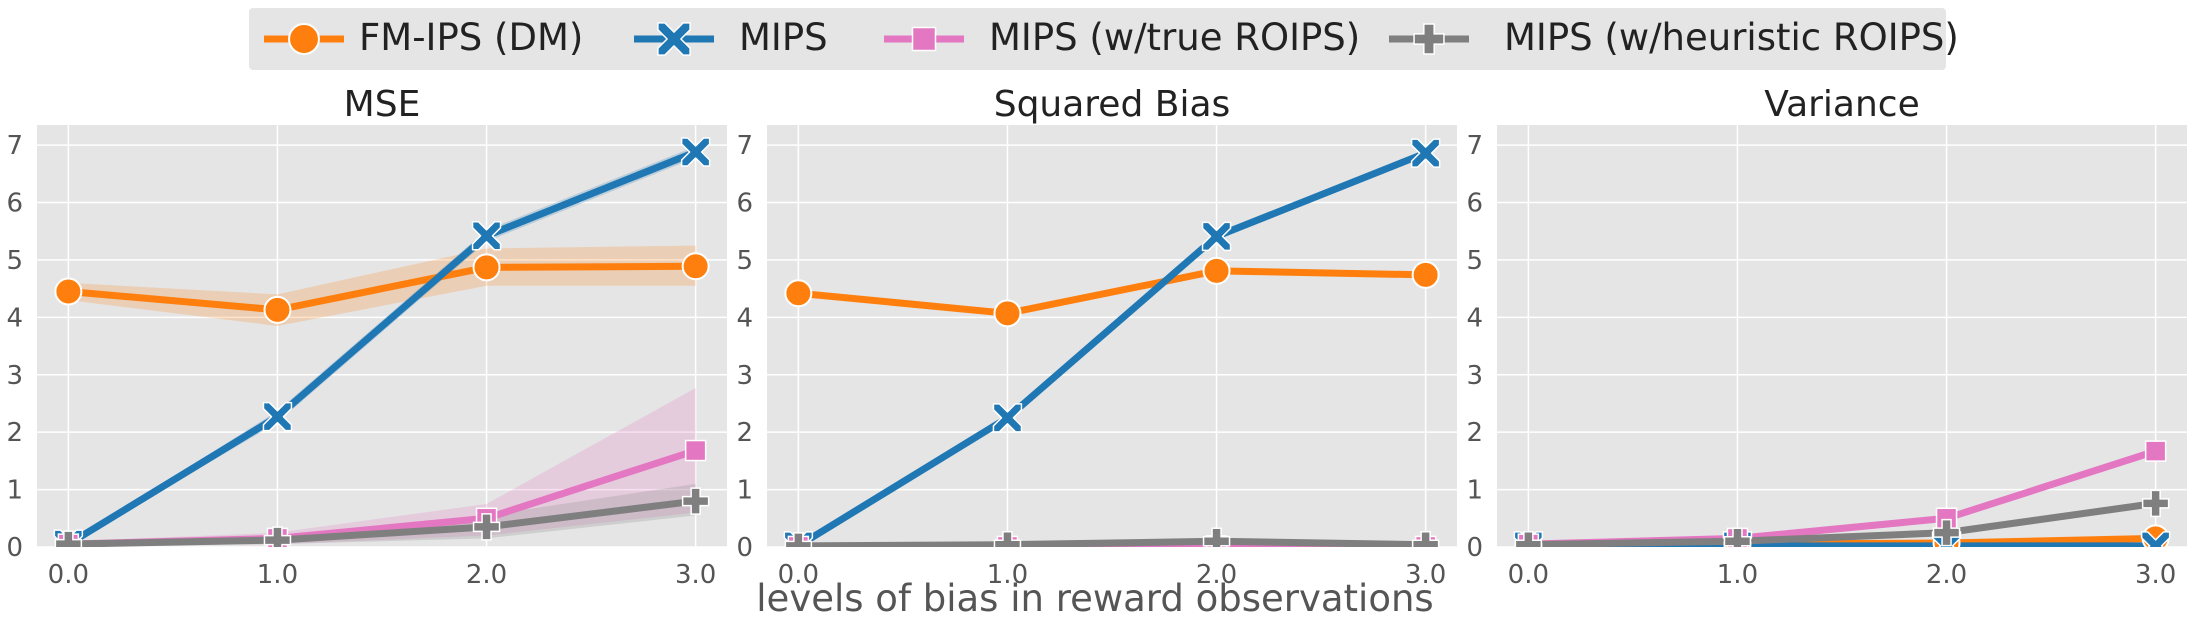  I want to click on plot-content, so click(1842, 493).